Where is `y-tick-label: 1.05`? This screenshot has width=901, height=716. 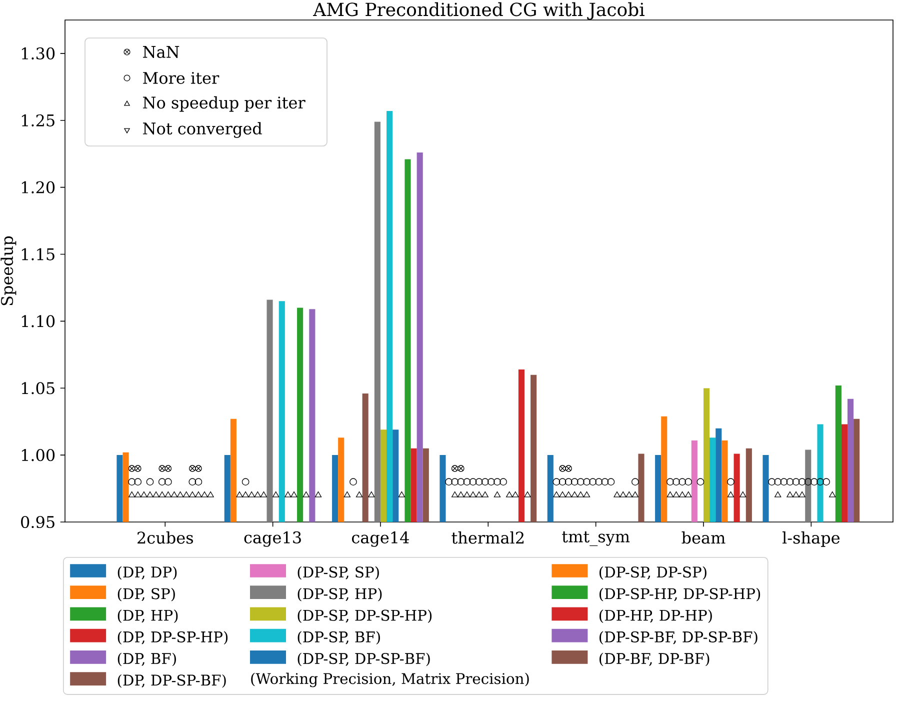 y-tick-label: 1.05 is located at coordinates (38, 388).